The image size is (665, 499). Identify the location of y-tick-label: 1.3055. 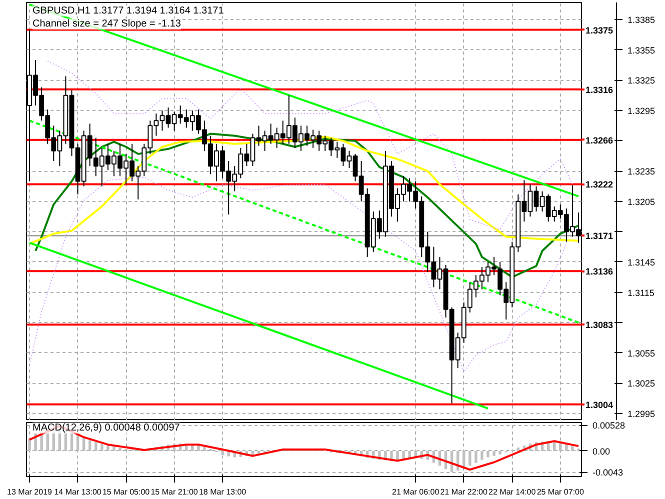
(642, 353).